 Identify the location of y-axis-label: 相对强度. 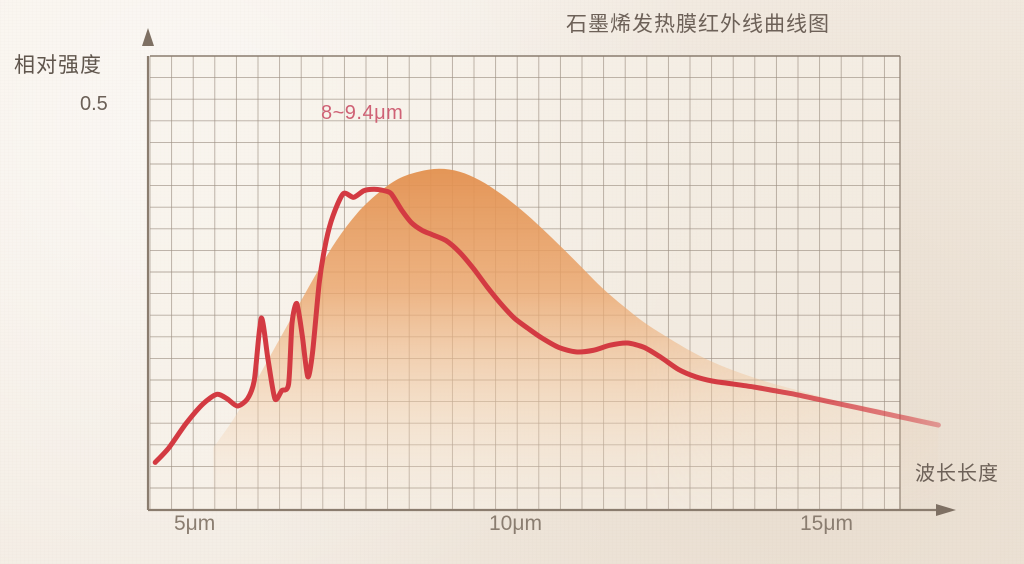
(58, 65).